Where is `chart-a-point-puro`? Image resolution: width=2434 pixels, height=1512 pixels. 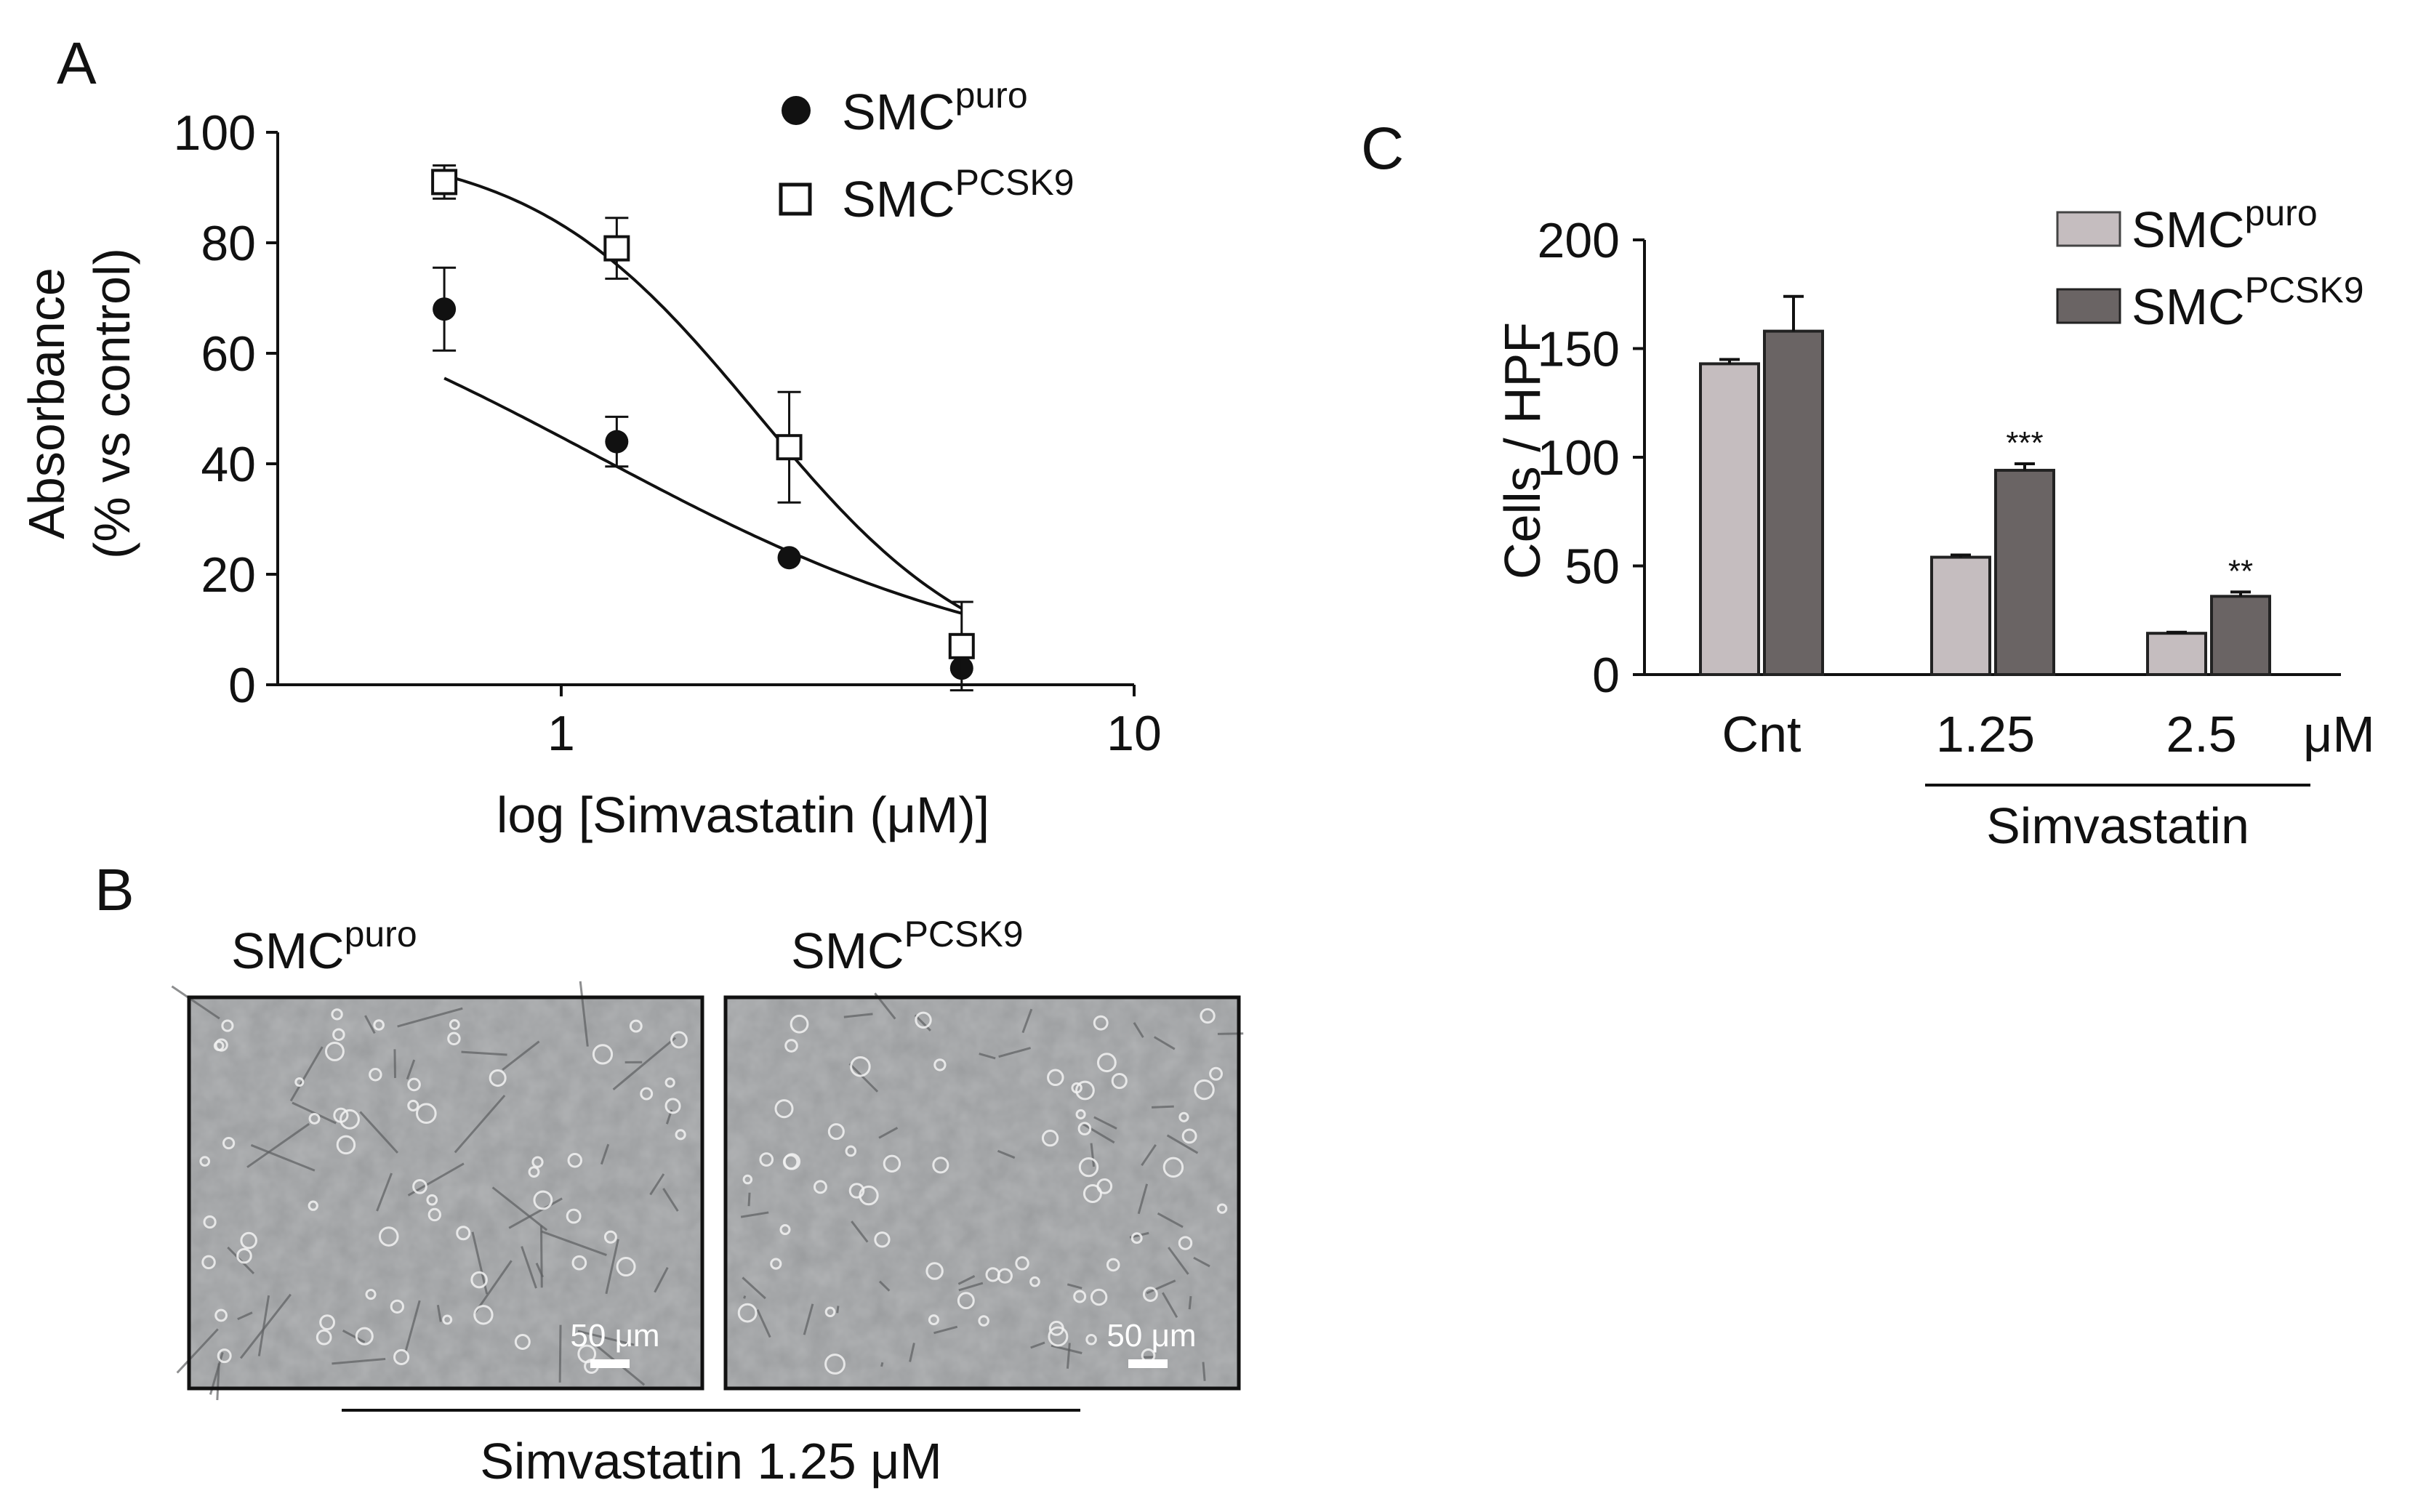
chart-a-point-puro is located at coordinates (789, 558).